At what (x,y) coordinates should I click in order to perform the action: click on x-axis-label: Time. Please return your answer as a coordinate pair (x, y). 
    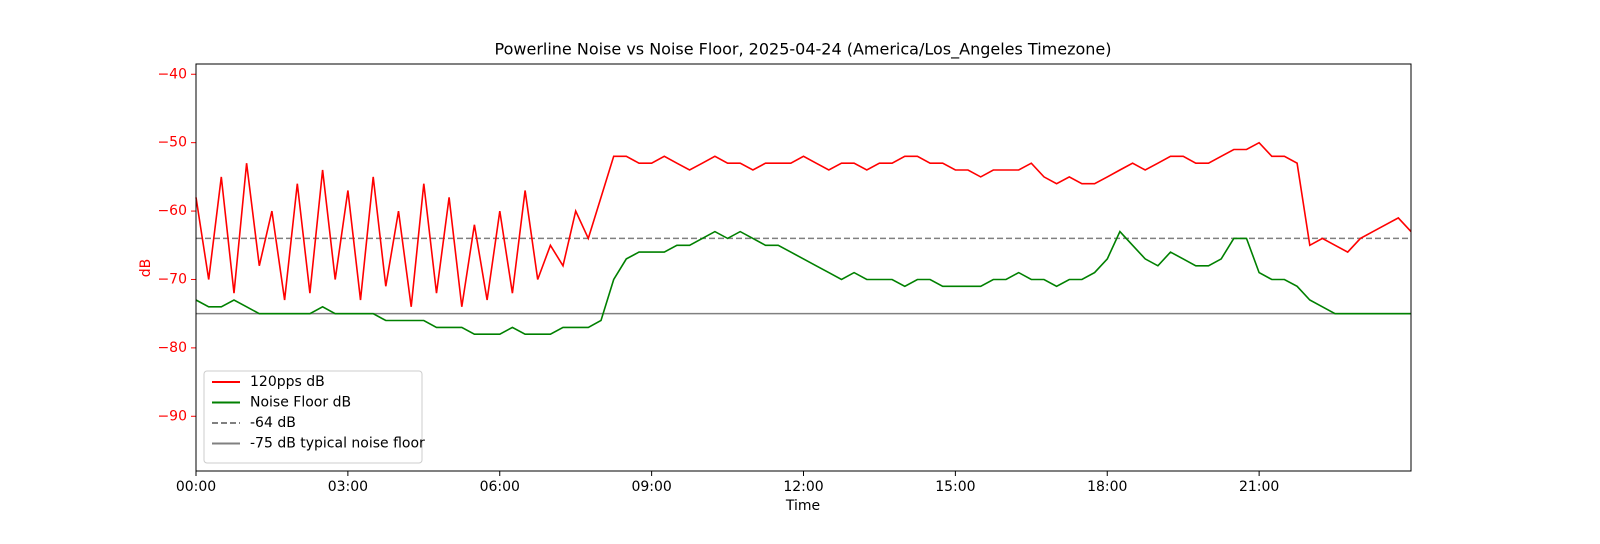
    Looking at the image, I should click on (802, 506).